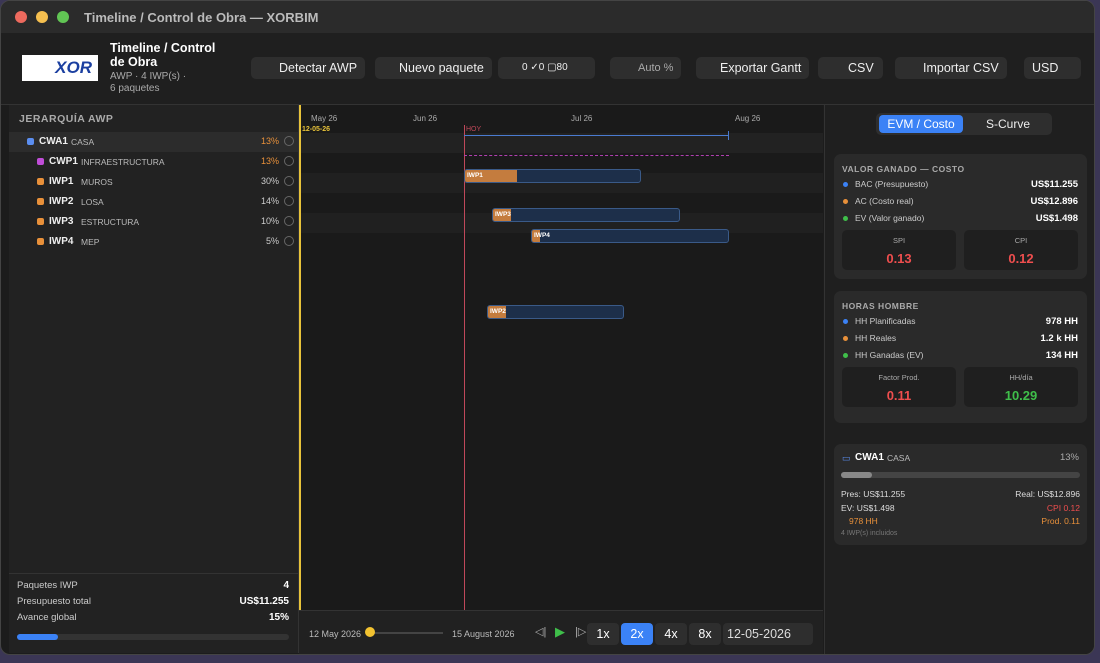  What do you see at coordinates (542, 235) in the screenshot?
I see `bar-label: IWP4` at bounding box center [542, 235].